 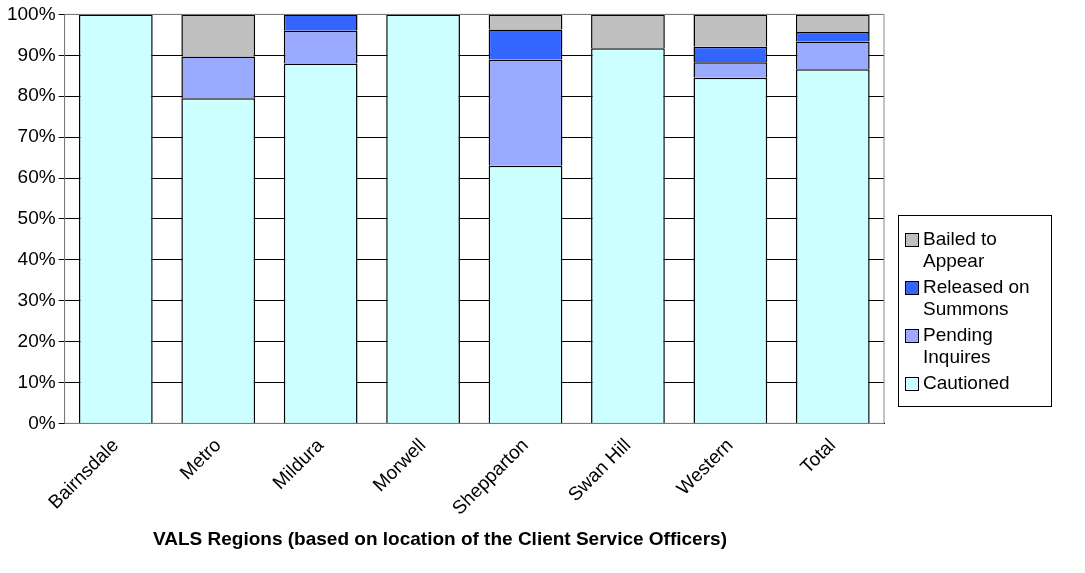 What do you see at coordinates (36, 95) in the screenshot?
I see `y-tick-label: 80%` at bounding box center [36, 95].